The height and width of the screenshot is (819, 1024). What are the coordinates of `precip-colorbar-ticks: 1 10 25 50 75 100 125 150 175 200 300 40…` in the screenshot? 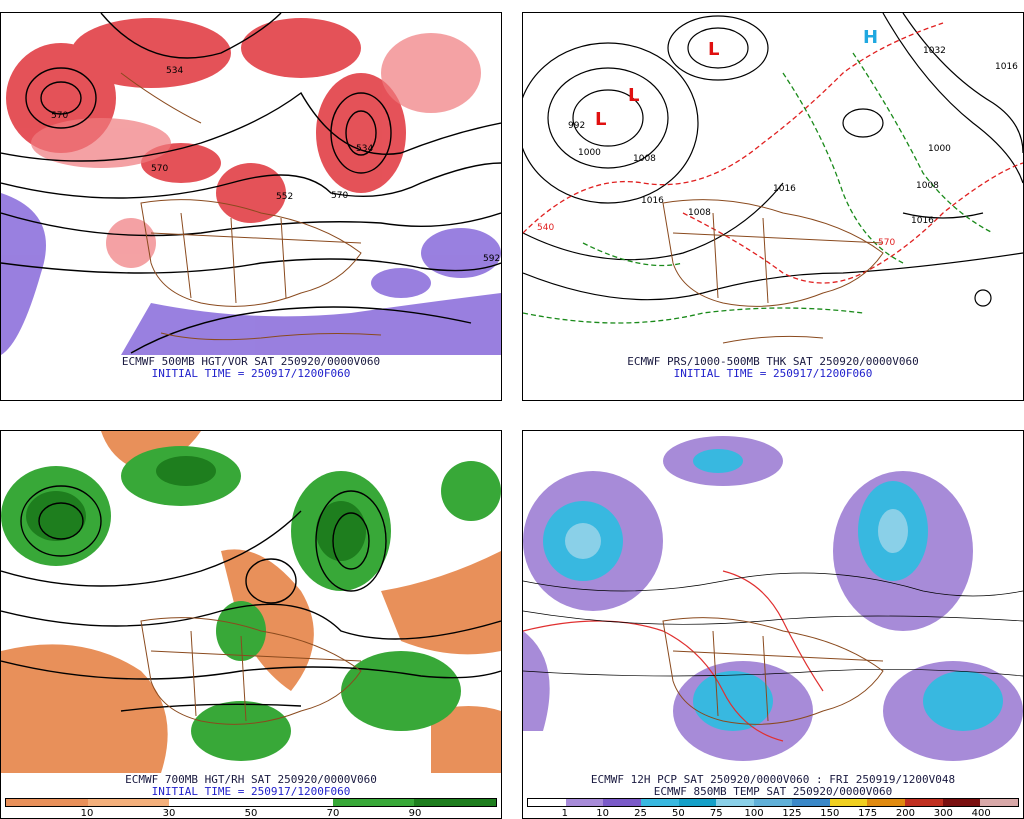 It's located at (773, 813).